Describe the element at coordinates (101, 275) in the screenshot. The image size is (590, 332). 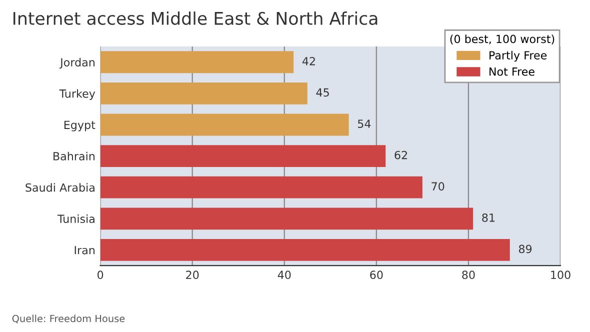
I see `x-tick-label: 0` at that location.